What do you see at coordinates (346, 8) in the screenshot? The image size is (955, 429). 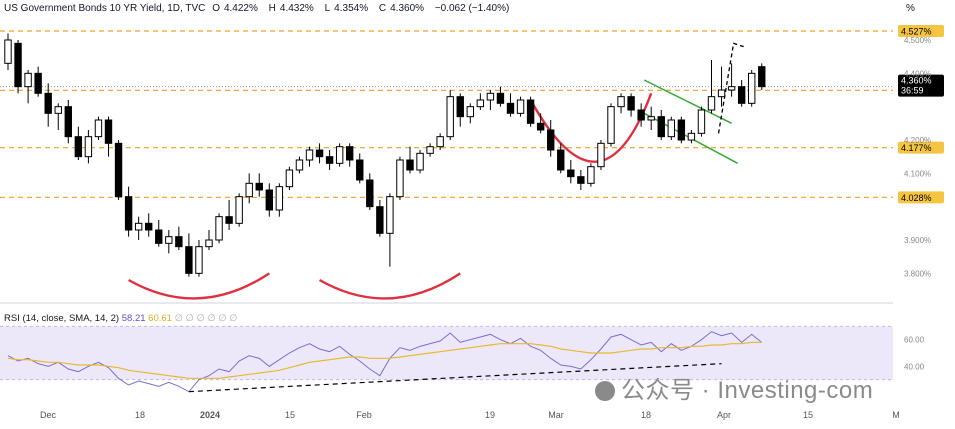 I see `ohlc-low: L 4.354%` at bounding box center [346, 8].